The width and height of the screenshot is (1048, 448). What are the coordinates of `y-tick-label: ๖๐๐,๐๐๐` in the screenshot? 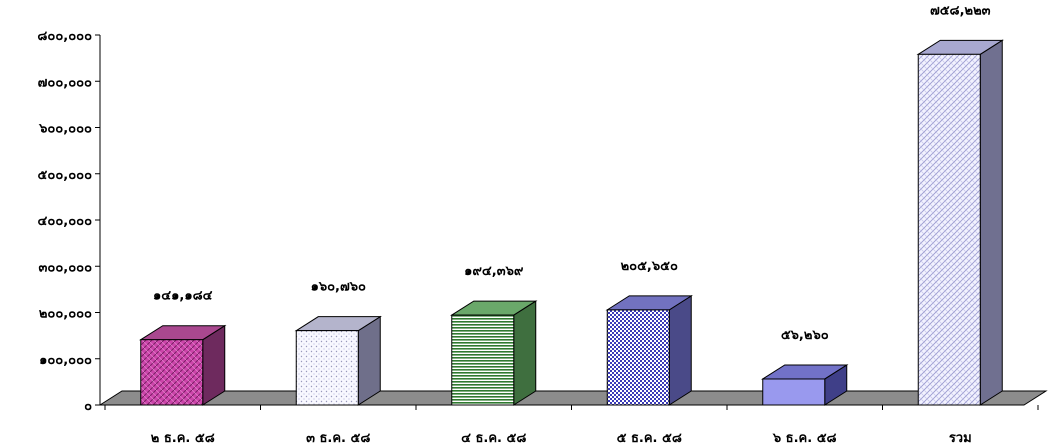 It's located at (65, 129).